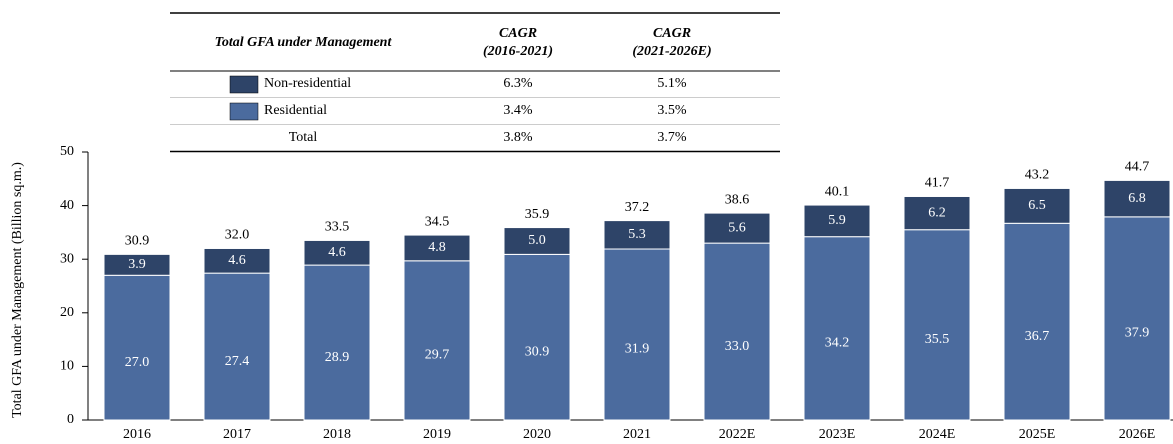 Image resolution: width=1173 pixels, height=444 pixels. Describe the element at coordinates (295, 110) in the screenshot. I see `legend-label: Residential` at that location.